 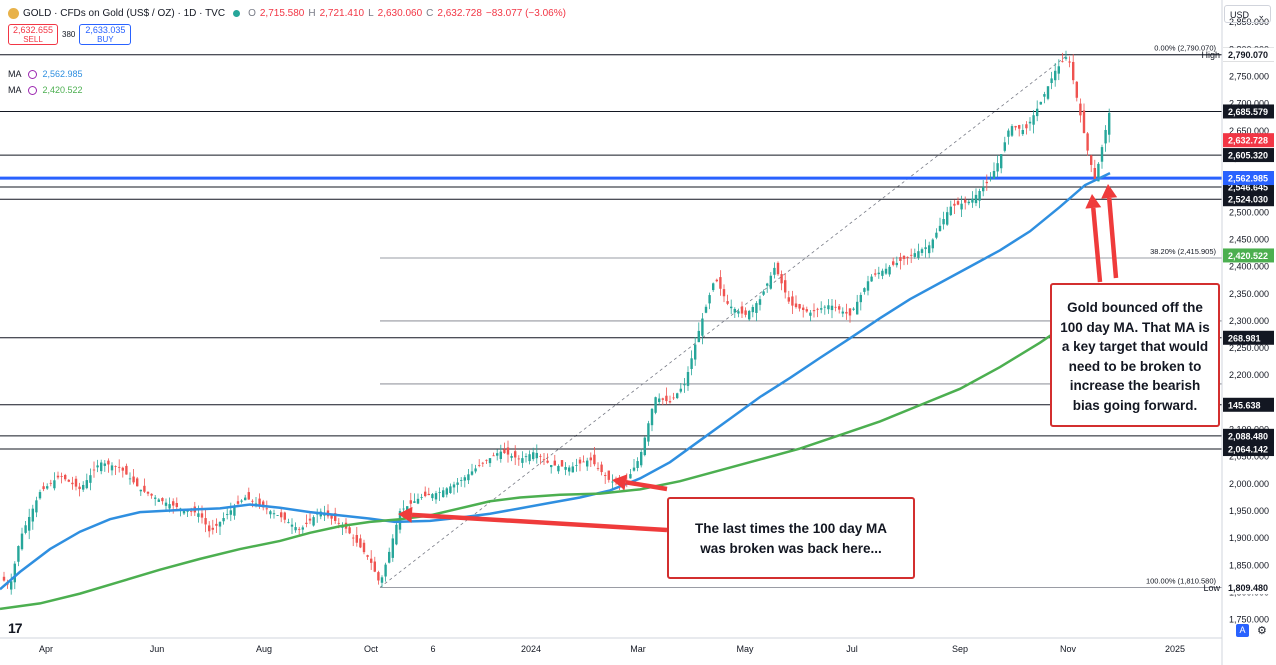 What do you see at coordinates (45, 90) in the screenshot?
I see `ma-legend-2: MA 2,420.522` at bounding box center [45, 90].